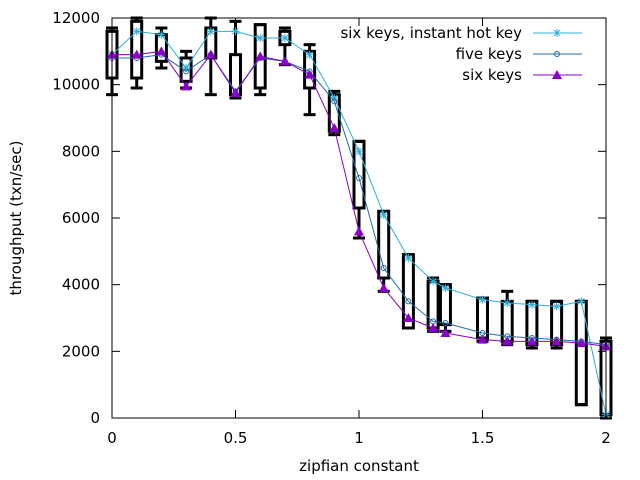 The width and height of the screenshot is (640, 480). Describe the element at coordinates (81, 285) in the screenshot. I see `y-tick-label: 4000` at that location.